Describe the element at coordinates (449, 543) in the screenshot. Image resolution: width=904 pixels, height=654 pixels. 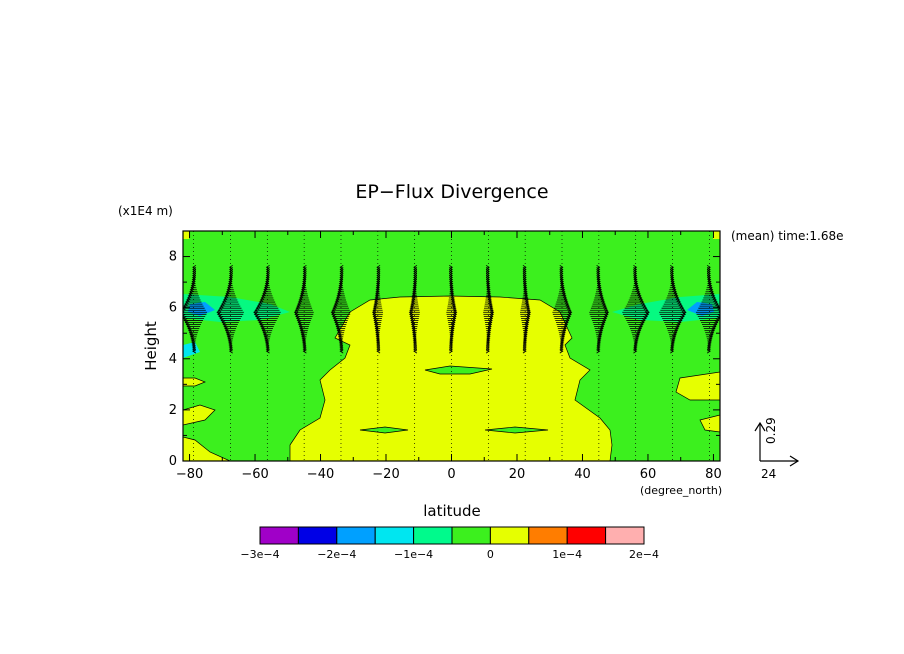
I see `colorbar: −3e−4 −2e−4 −1e−4 0 1e−4 2e−4` at that location.